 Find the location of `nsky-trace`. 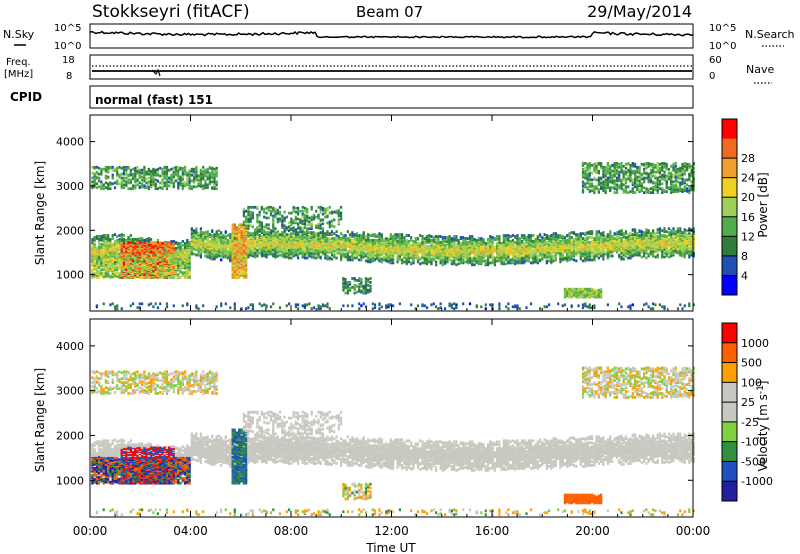

nsky-trace is located at coordinates (391, 34).